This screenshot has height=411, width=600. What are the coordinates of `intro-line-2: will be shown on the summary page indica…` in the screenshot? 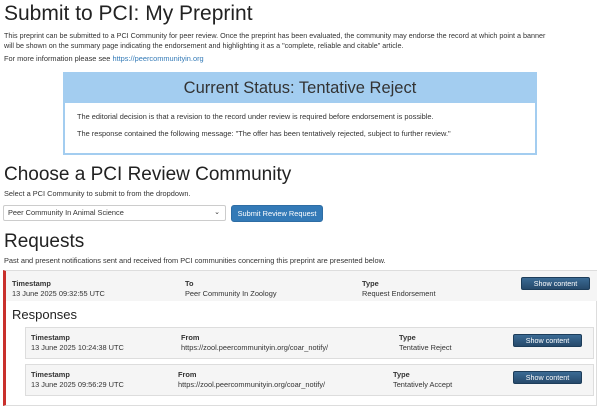 It's located at (204, 45).